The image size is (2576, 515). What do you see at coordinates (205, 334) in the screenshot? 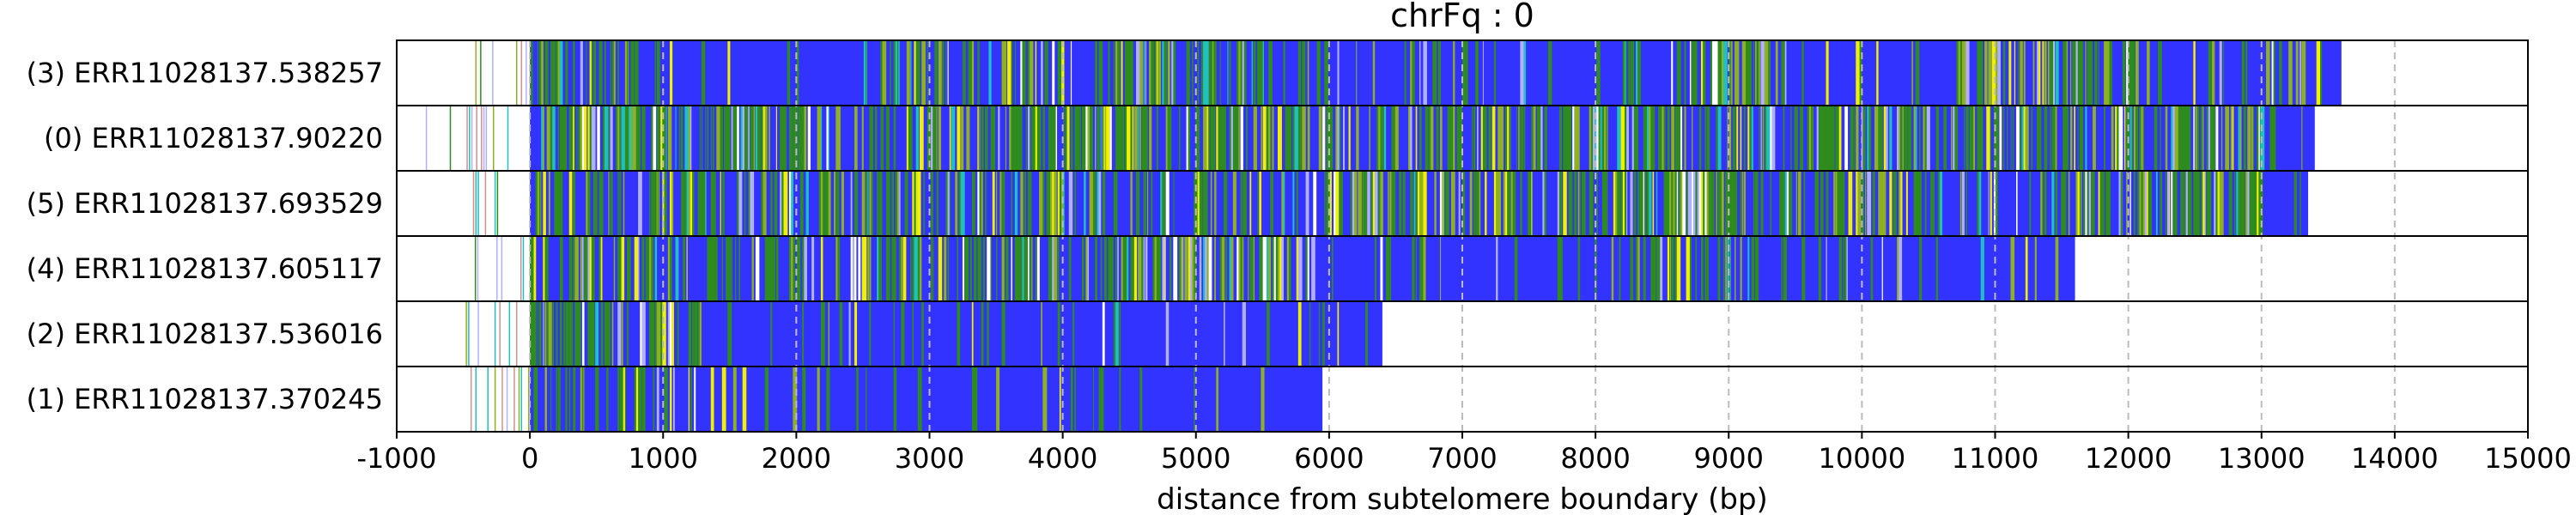
I see `row-label: (2) ERR11028137.536016` at bounding box center [205, 334].